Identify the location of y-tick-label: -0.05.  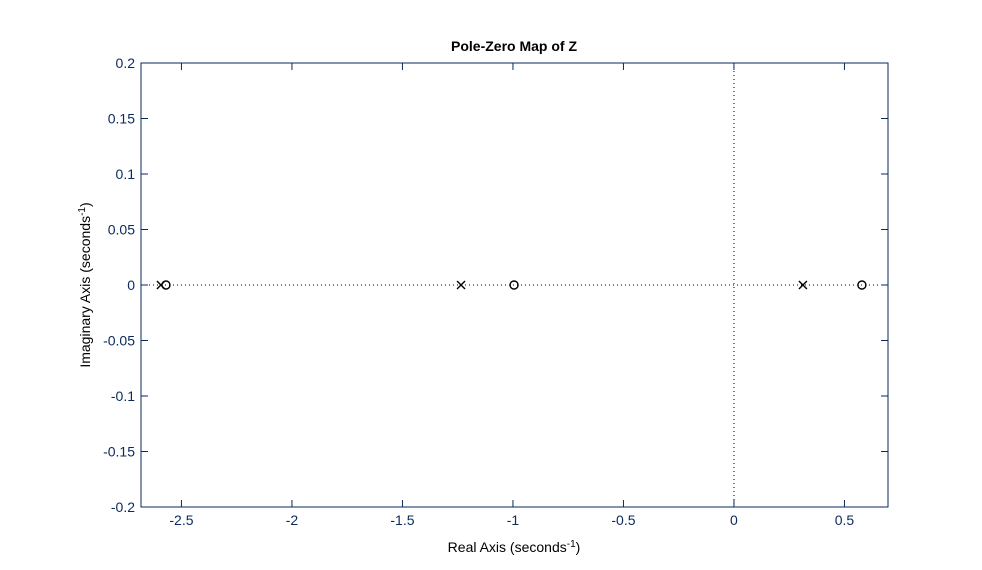
(119, 341).